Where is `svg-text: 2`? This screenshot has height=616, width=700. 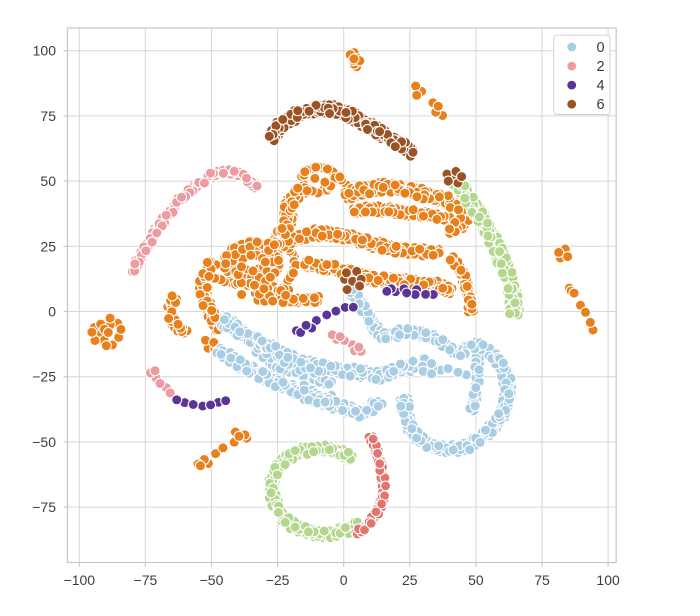 svg-text: 2 is located at coordinates (600, 67).